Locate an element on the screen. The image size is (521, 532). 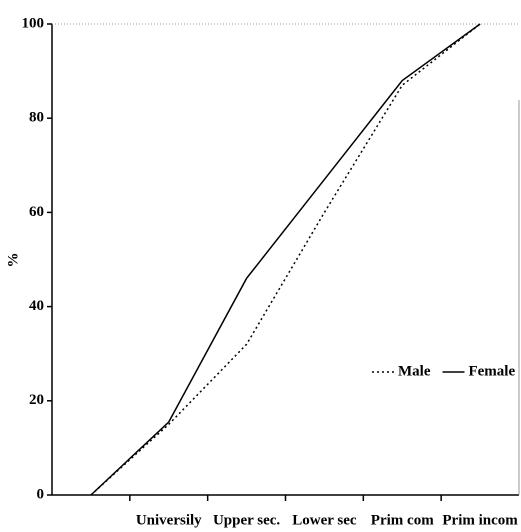
y-tick-label: 20 is located at coordinates (36, 400).